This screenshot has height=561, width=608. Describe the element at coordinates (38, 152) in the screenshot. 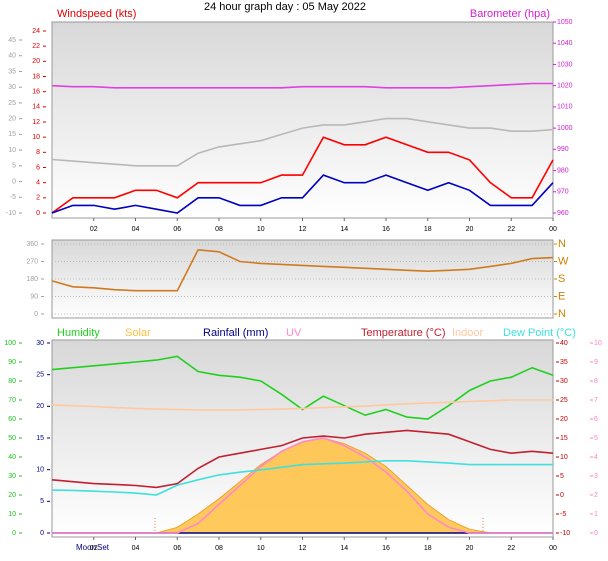

I see `y-tick-label: 8` at that location.